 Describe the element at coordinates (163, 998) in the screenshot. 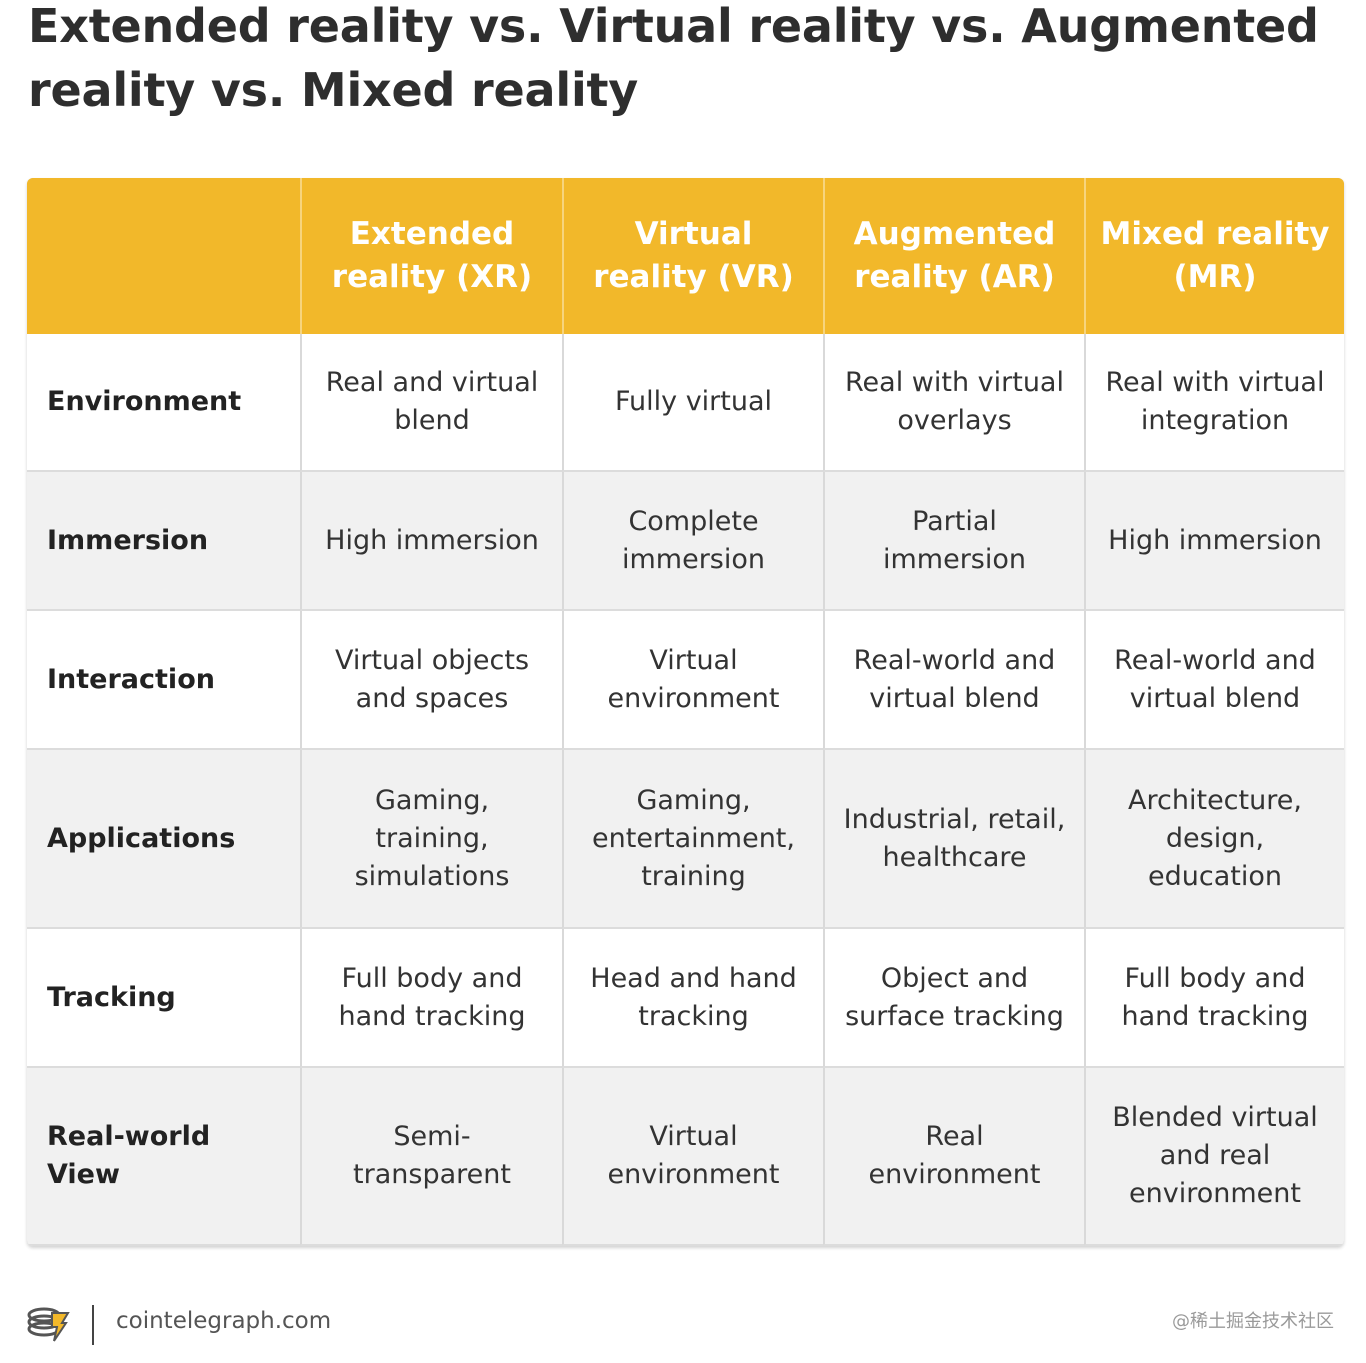

I see `row-label-tracking: Tracking` at that location.